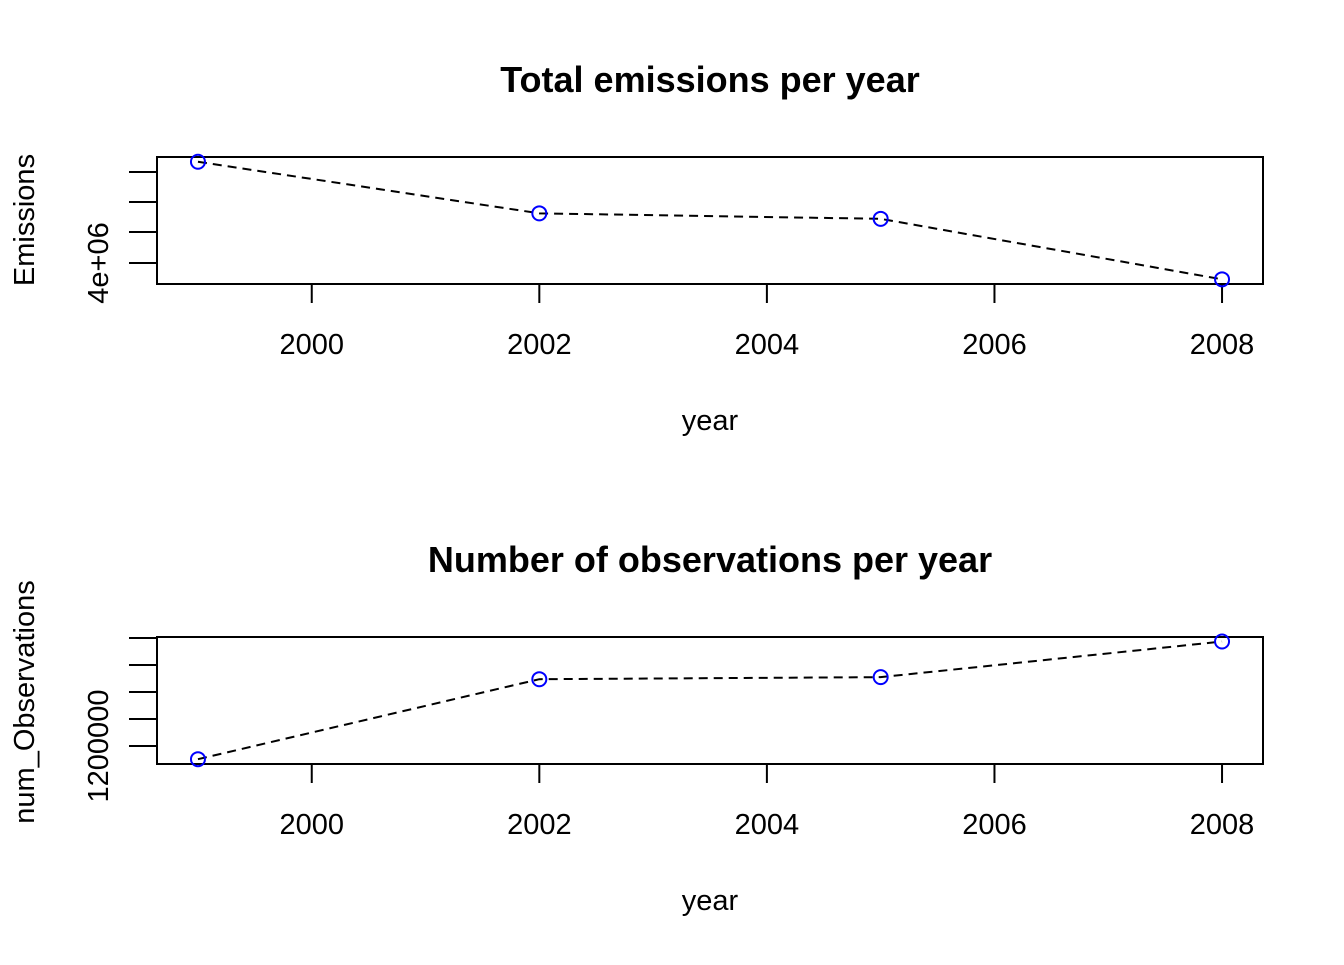  I want to click on y-tick-label: 1200000, so click(99, 746).